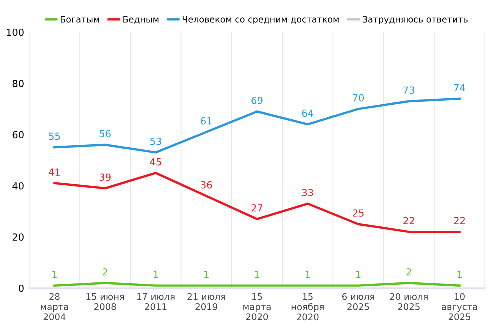 The height and width of the screenshot is (324, 490). I want to click on data-label: 53, so click(156, 142).